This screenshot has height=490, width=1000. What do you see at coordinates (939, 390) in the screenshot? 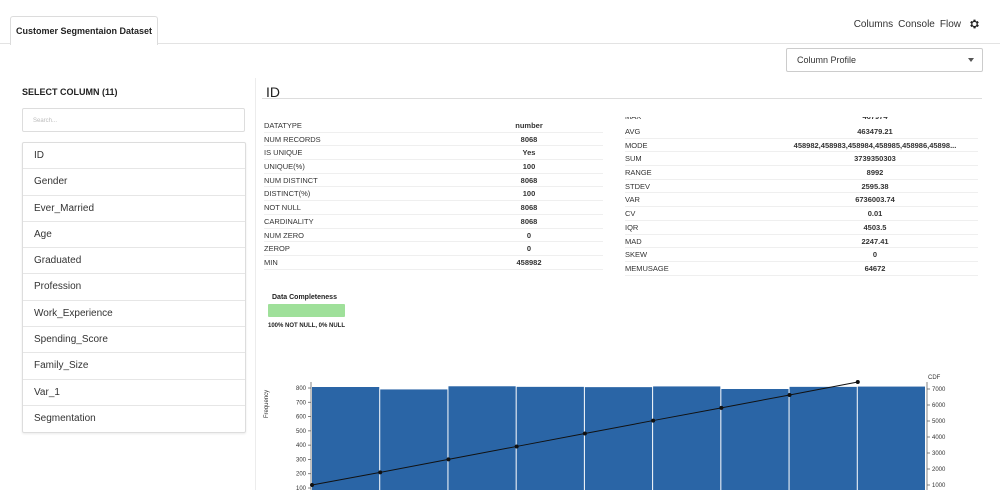
I see `y2-tick-label: 7000` at bounding box center [939, 390].